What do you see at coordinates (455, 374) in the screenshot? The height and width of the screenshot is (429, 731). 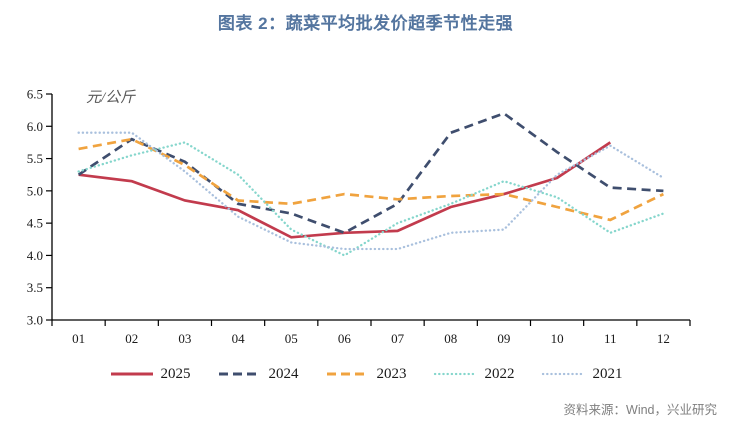 I see `legend-swatch-2022` at bounding box center [455, 374].